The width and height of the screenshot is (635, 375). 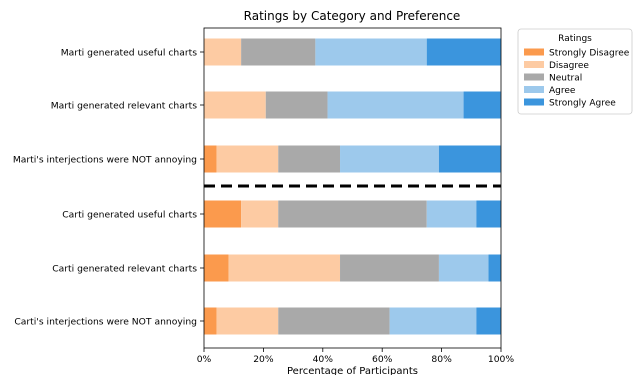 I want to click on x-tick-label: 80%, so click(x=441, y=359).